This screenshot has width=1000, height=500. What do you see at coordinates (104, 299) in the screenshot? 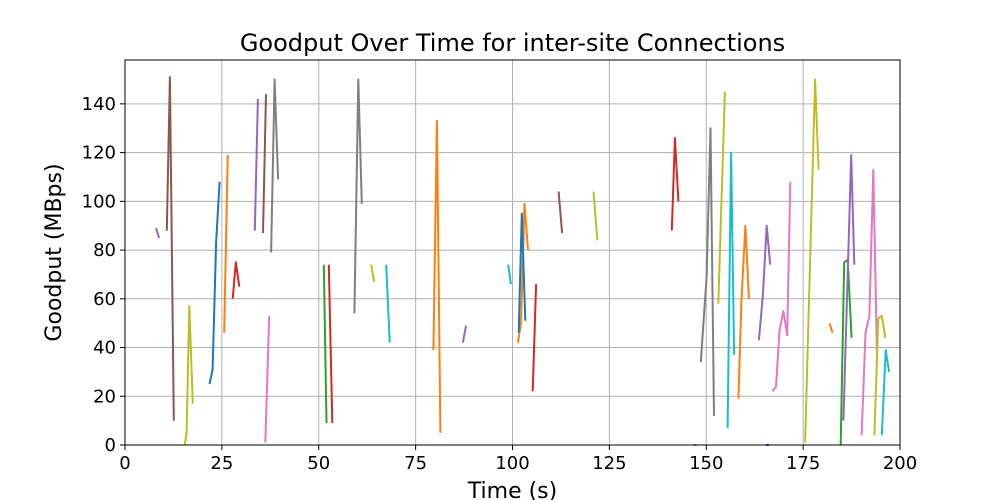
I see `y-tick-label: 60` at bounding box center [104, 299].